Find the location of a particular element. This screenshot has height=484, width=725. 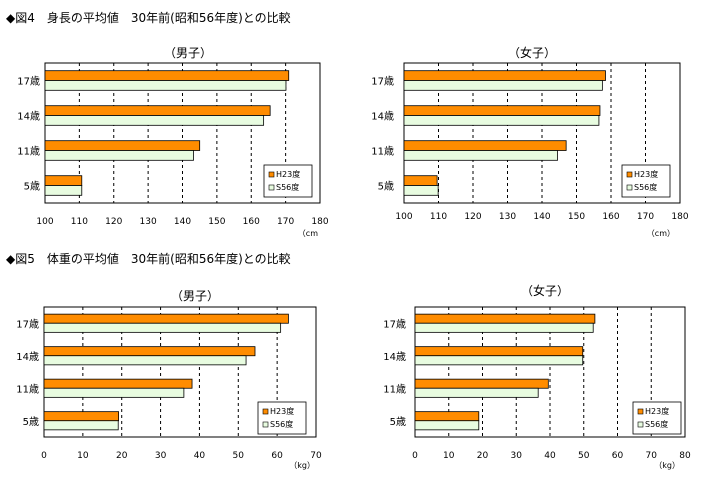

axis-unit-label: （cm is located at coordinates (308, 233).